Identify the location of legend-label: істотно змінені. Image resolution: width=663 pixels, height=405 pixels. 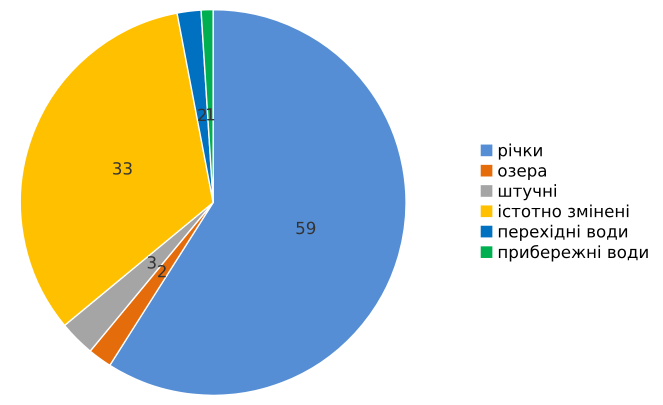
(563, 211).